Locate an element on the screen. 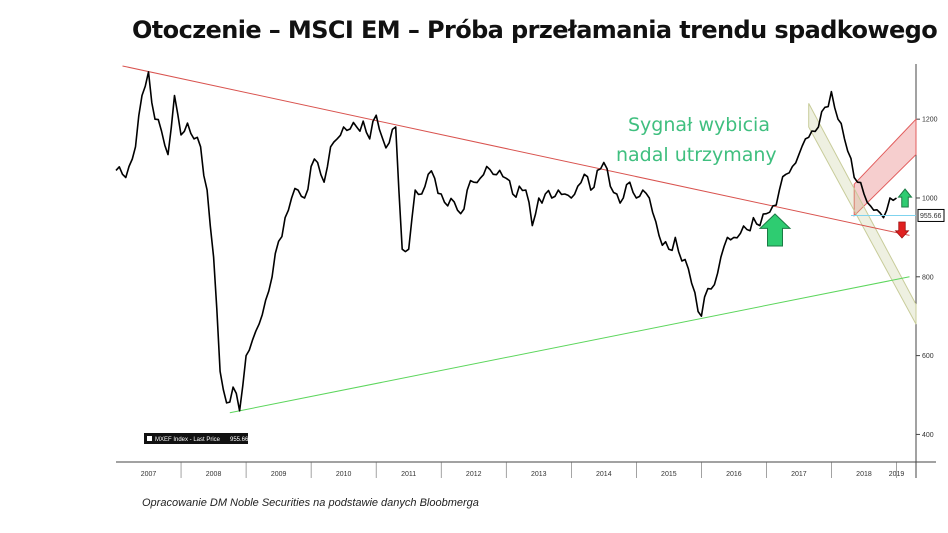 The height and width of the screenshot is (533, 948). breakout-up-arrow-small is located at coordinates (905, 198).